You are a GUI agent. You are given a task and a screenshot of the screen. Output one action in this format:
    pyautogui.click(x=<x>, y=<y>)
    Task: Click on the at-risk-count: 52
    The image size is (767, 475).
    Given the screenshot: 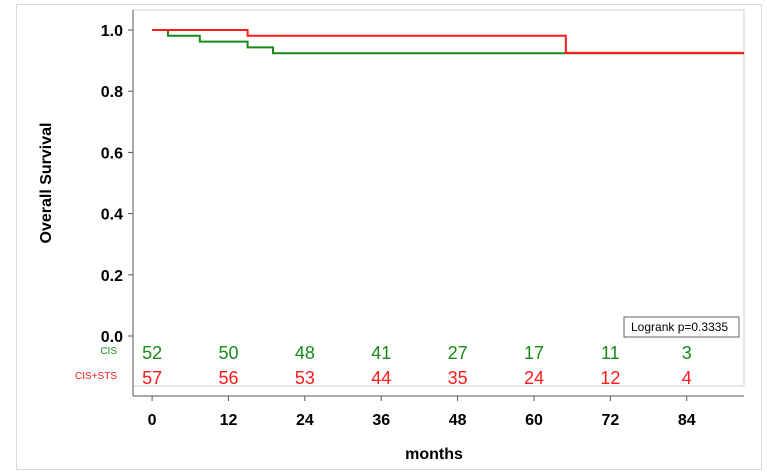 What is the action you would take?
    pyautogui.click(x=152, y=353)
    